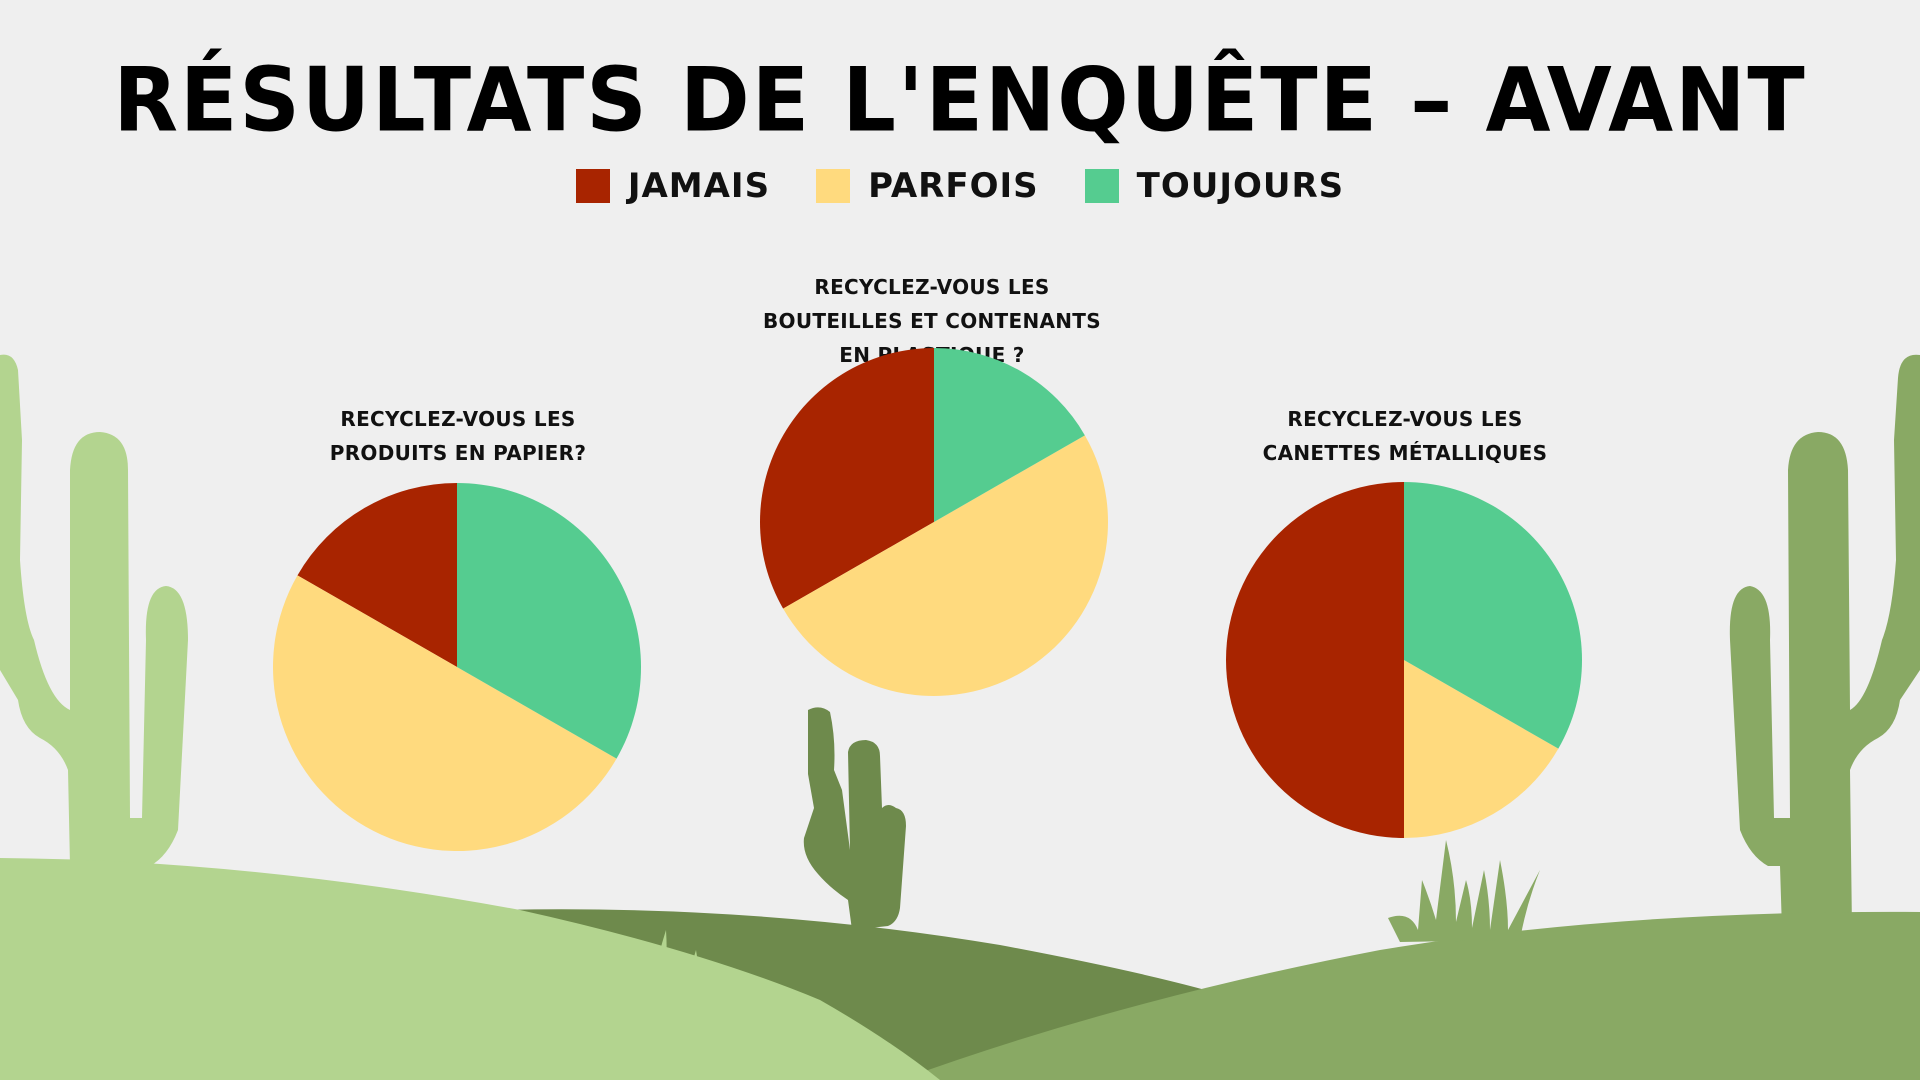 Image resolution: width=1920 pixels, height=1080 pixels. Describe the element at coordinates (1464, 891) in the screenshot. I see `grass-right-decoration` at that location.